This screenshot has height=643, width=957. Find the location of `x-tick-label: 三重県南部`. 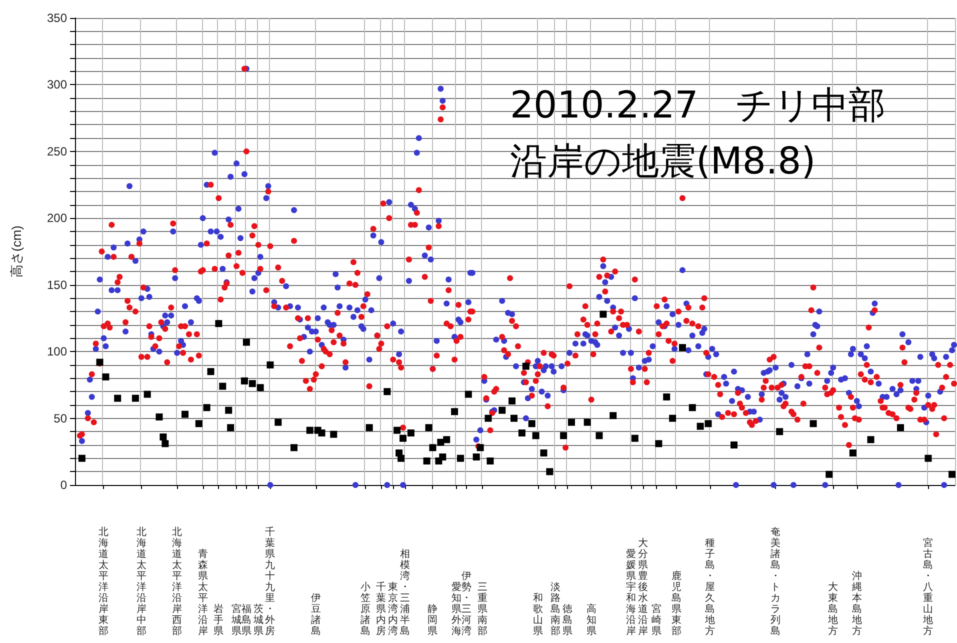

x-tick-label: 三重県南部 is located at coordinates (482, 609).